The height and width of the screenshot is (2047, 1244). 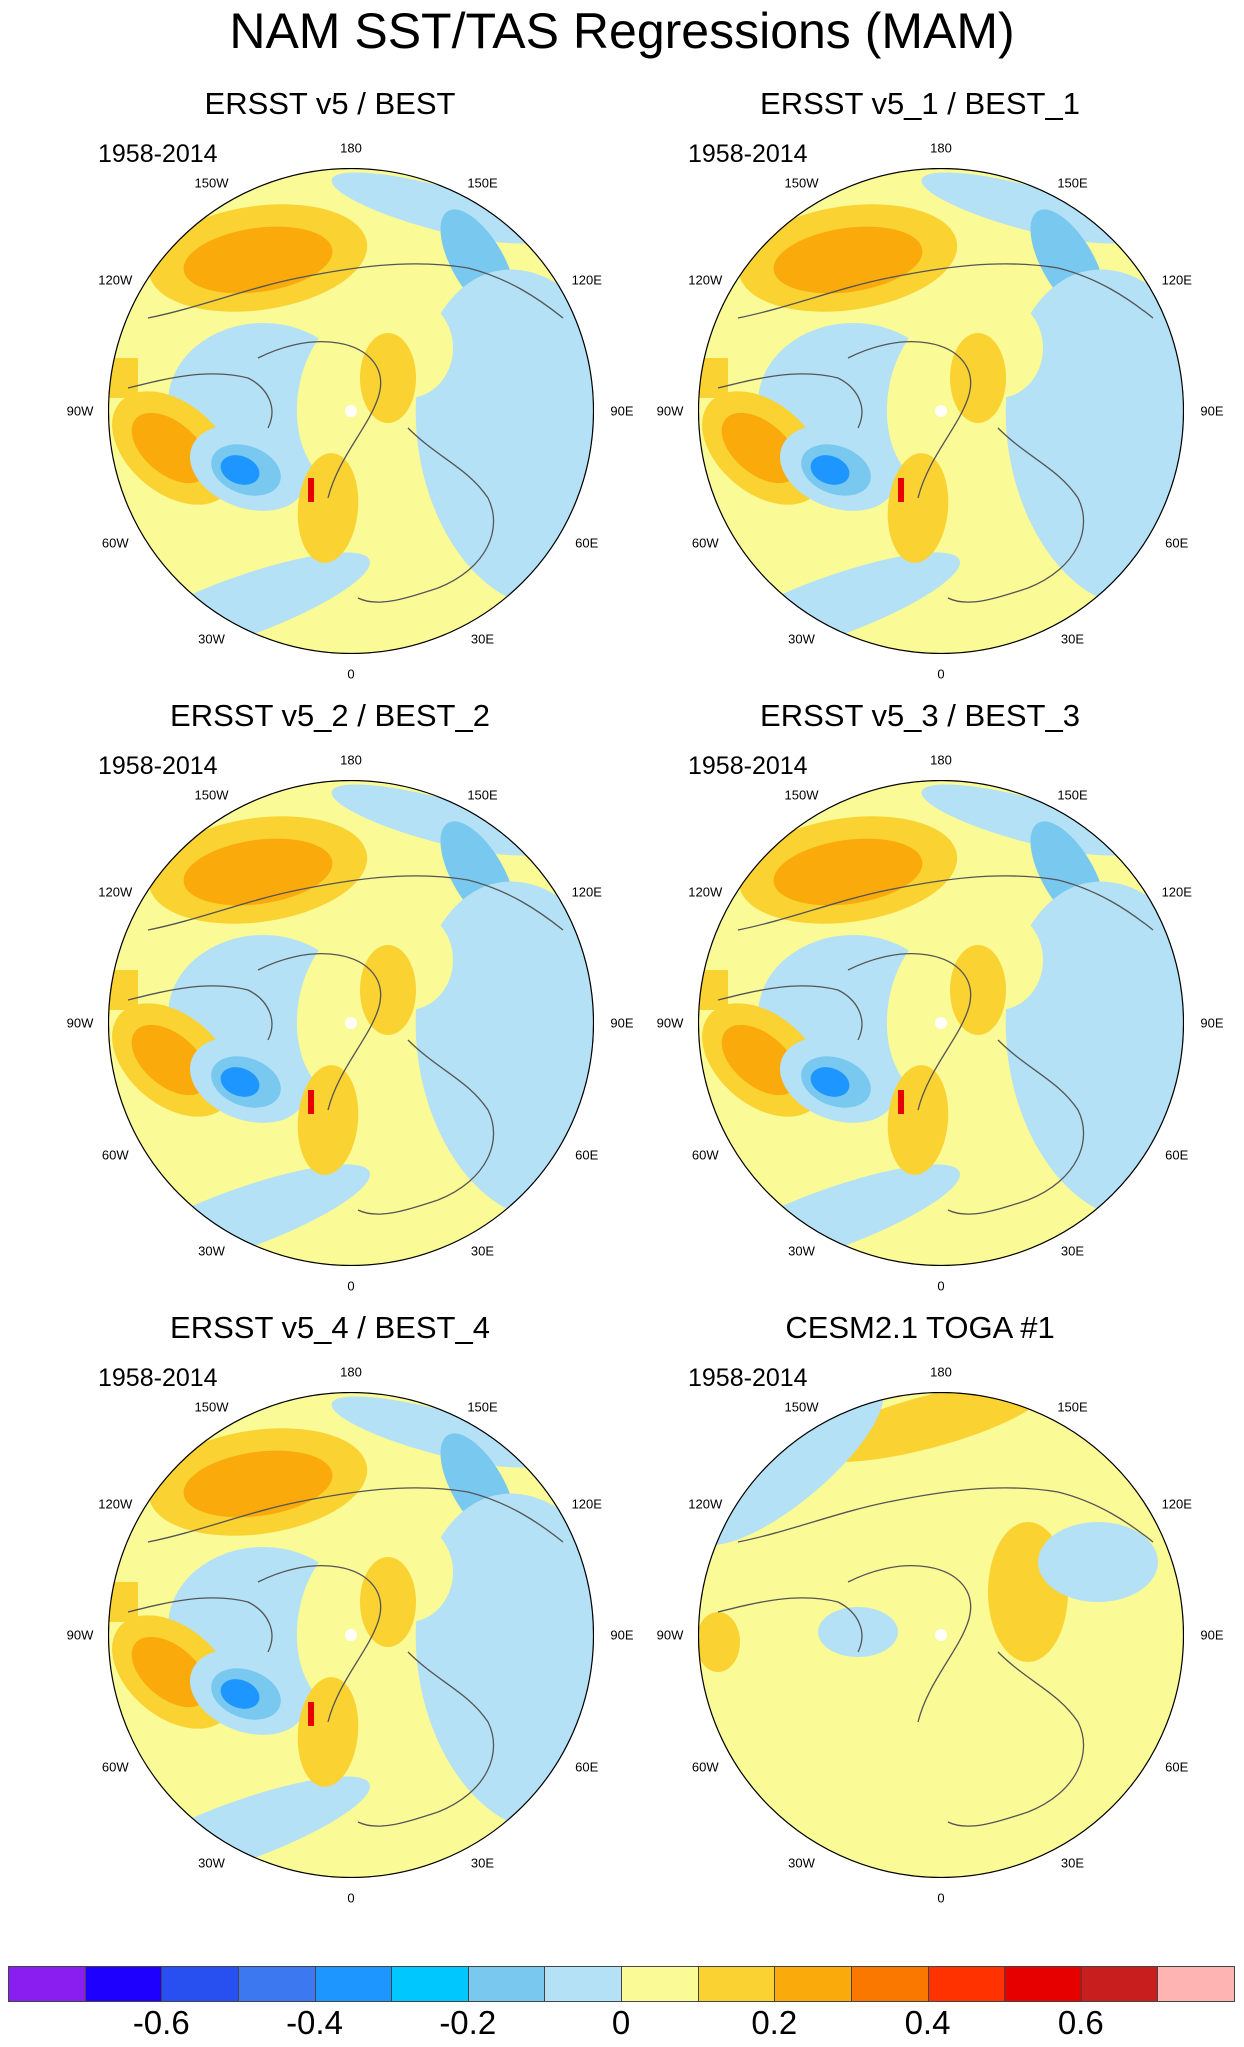 I want to click on eurasia-cool-patch, so click(x=1098, y=1562).